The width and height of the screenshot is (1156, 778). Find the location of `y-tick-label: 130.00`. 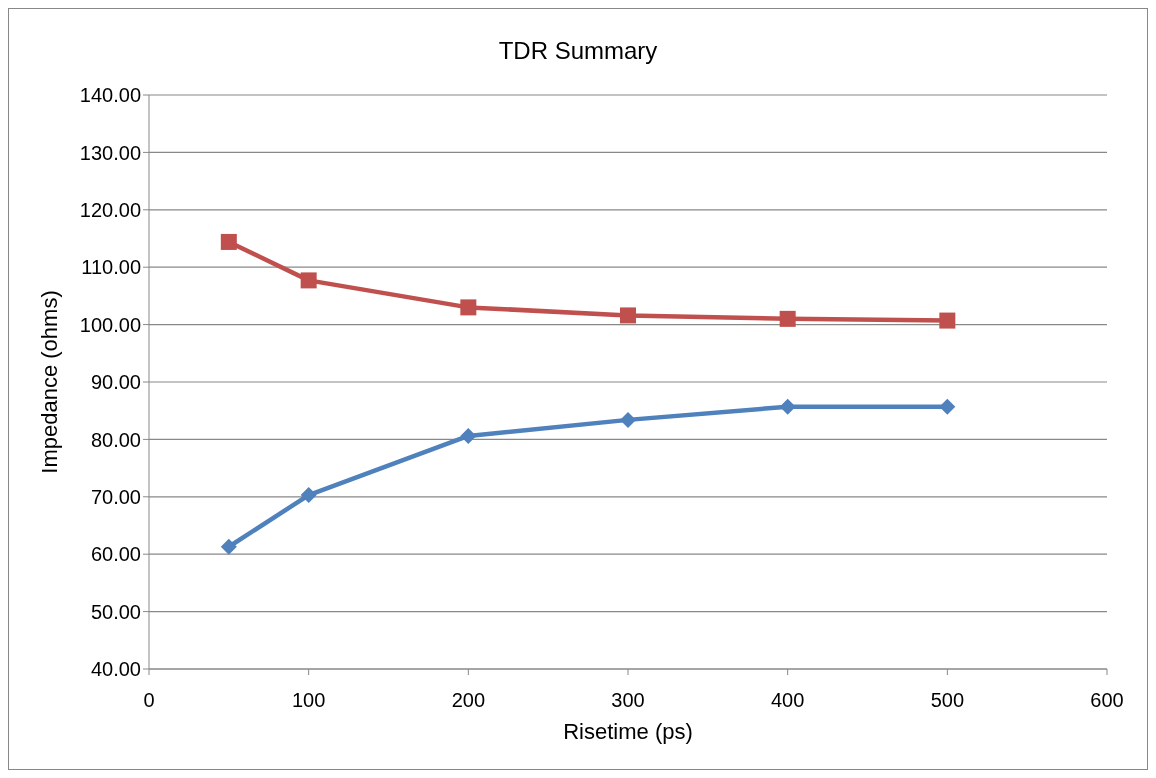

y-tick-label: 130.00 is located at coordinates (110, 152).